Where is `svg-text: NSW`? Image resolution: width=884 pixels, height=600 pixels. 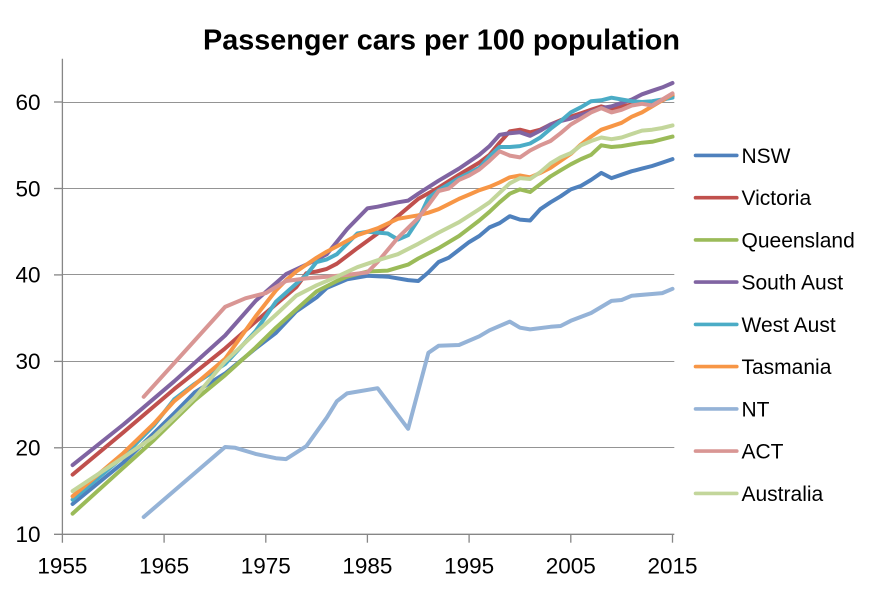 svg-text: NSW is located at coordinates (766, 156).